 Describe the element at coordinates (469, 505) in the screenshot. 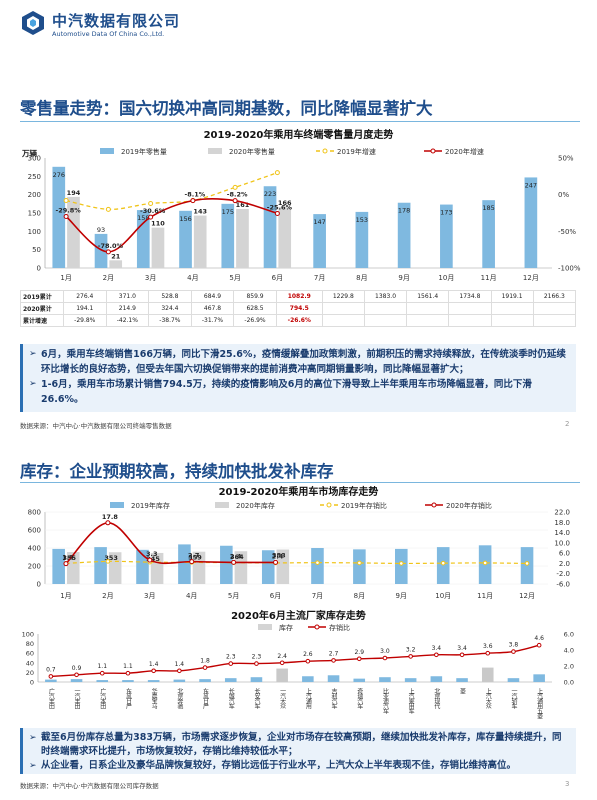

I see `legend-label: 2020年存销比` at that location.